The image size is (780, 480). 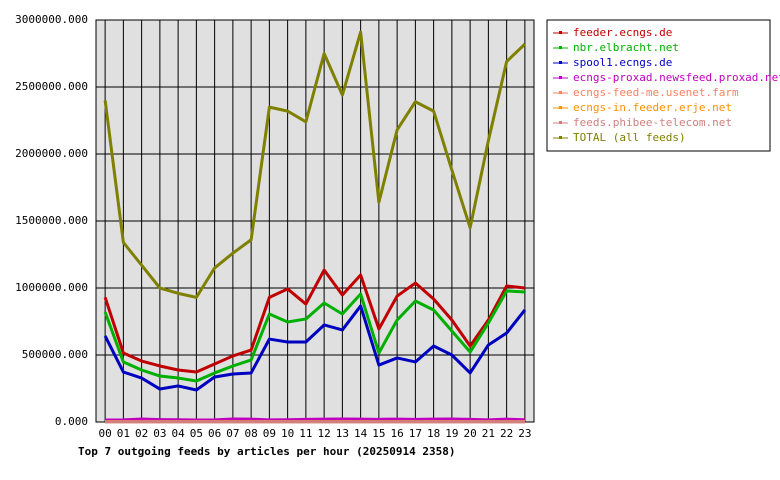 I want to click on x-tick-label: 21, so click(x=488, y=433).